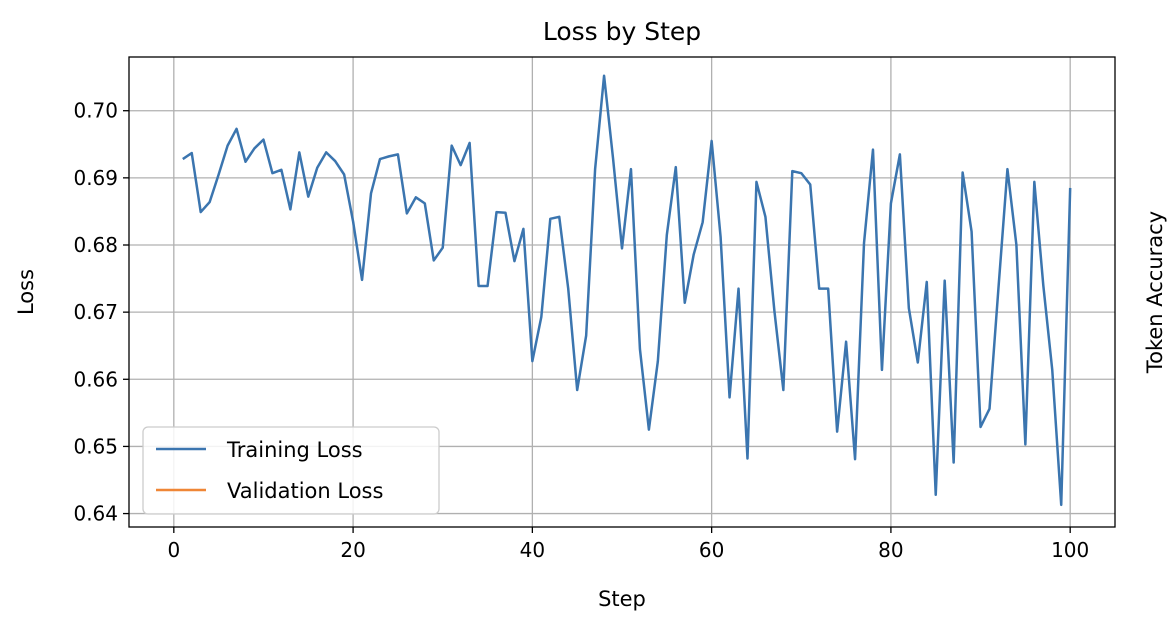 This screenshot has width=1174, height=622. Describe the element at coordinates (352, 550) in the screenshot. I see `x-tick-label: 20` at that location.